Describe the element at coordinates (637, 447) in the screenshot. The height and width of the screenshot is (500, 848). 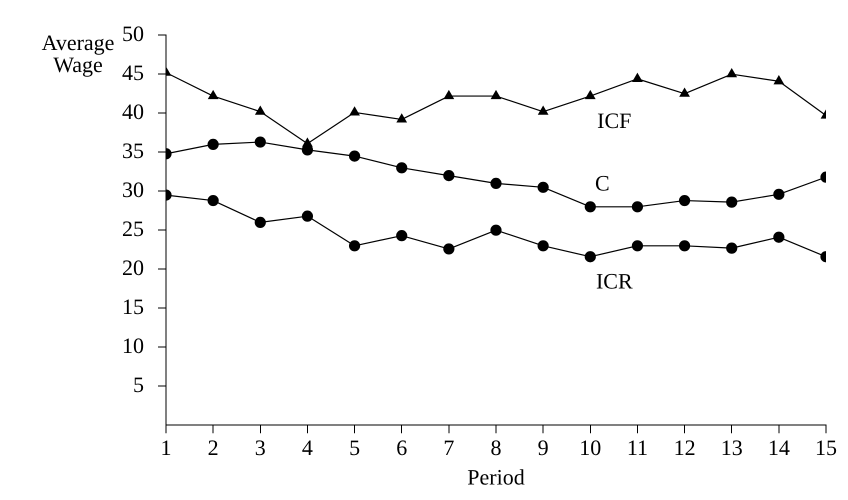
I see `x-tick-label: 11` at that location.